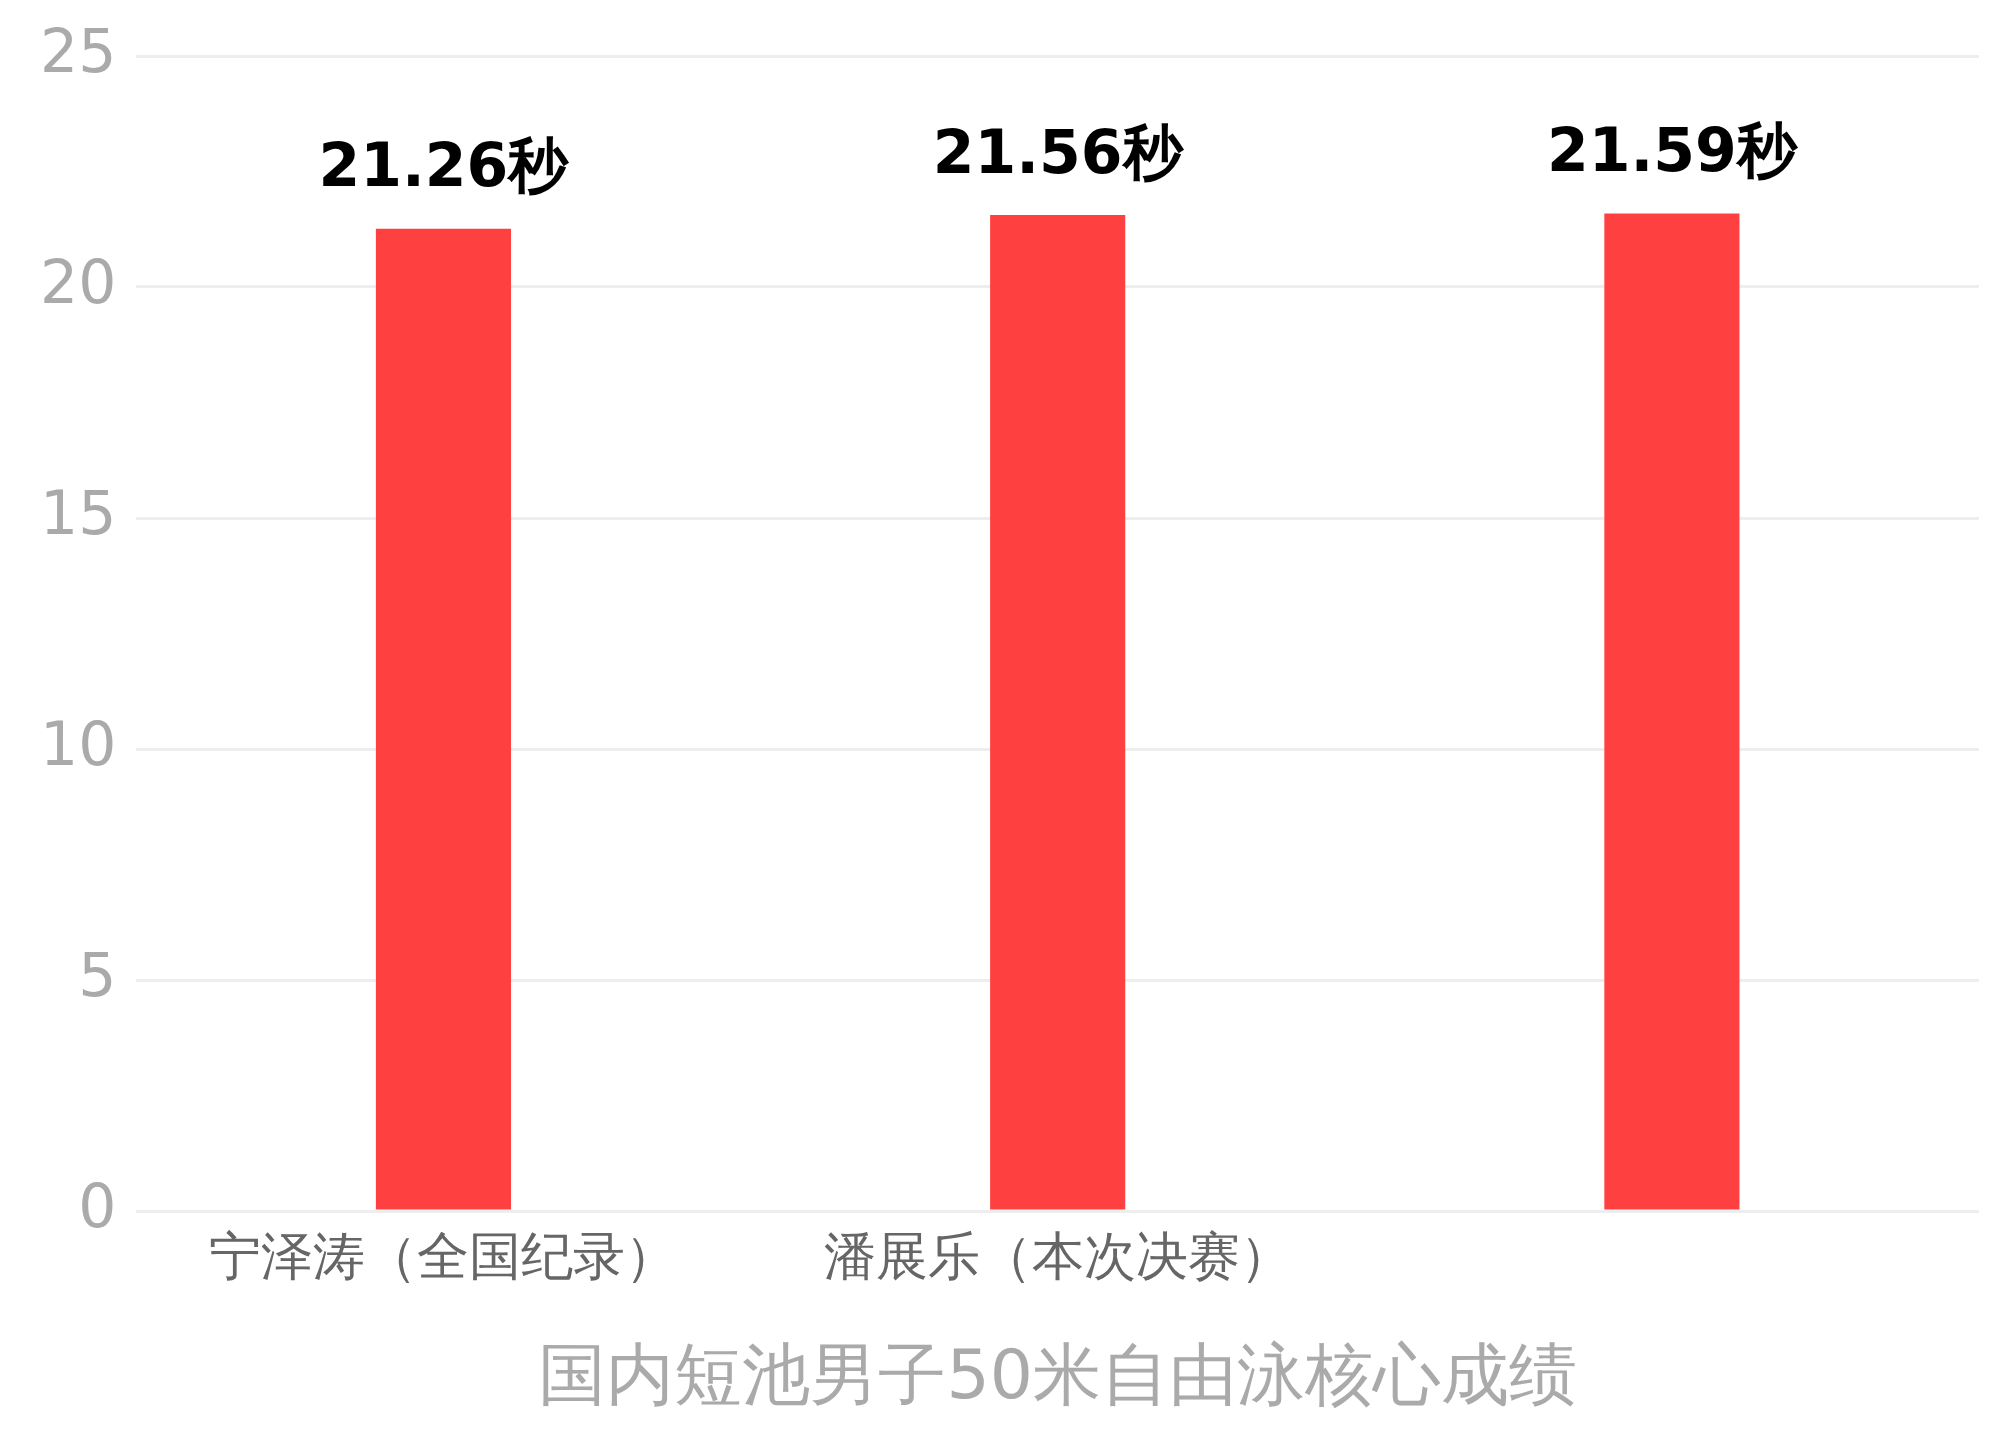 This screenshot has height=1455, width=2009. What do you see at coordinates (1672, 150) in the screenshot?
I see `data-label: 21.59秒` at bounding box center [1672, 150].